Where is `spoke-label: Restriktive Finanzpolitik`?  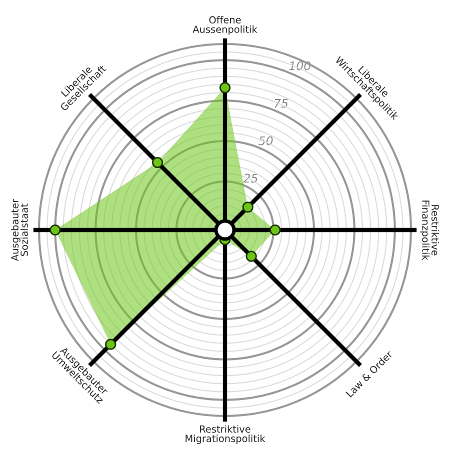
spoke-label: Restriktive Finanzpolitik is located at coordinates (430, 230).